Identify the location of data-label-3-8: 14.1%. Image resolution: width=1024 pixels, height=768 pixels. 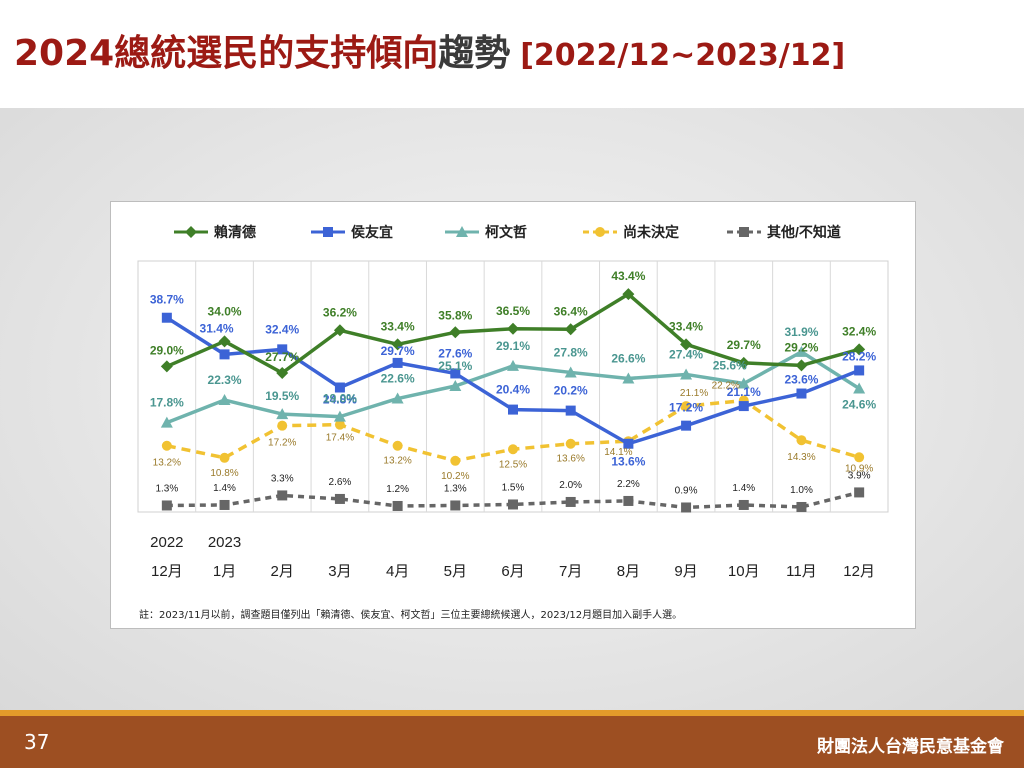
(618, 452).